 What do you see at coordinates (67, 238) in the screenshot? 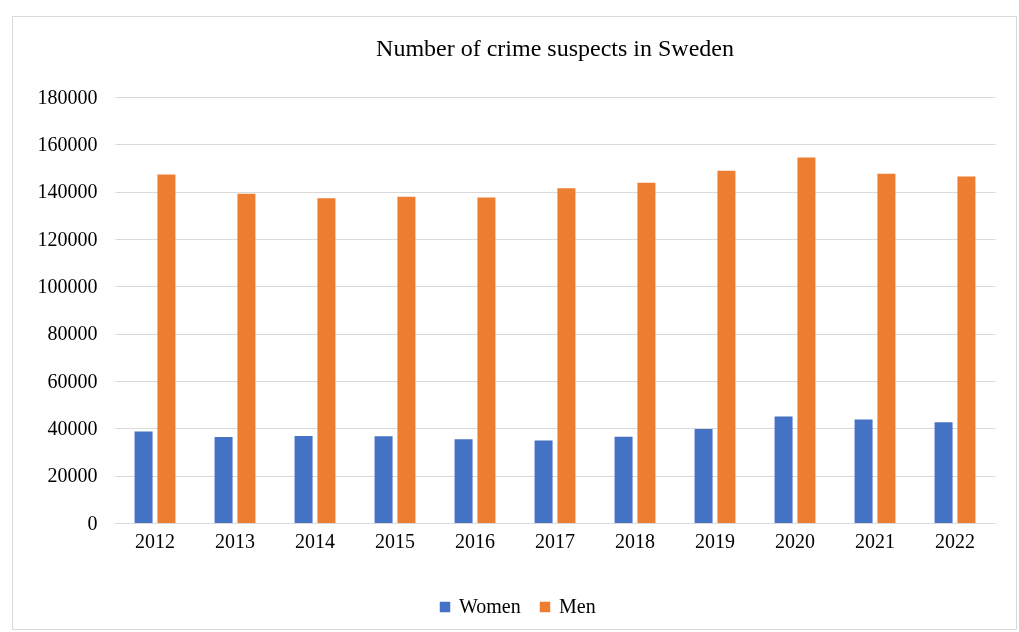
I see `y-tick-label: 120000` at bounding box center [67, 238].